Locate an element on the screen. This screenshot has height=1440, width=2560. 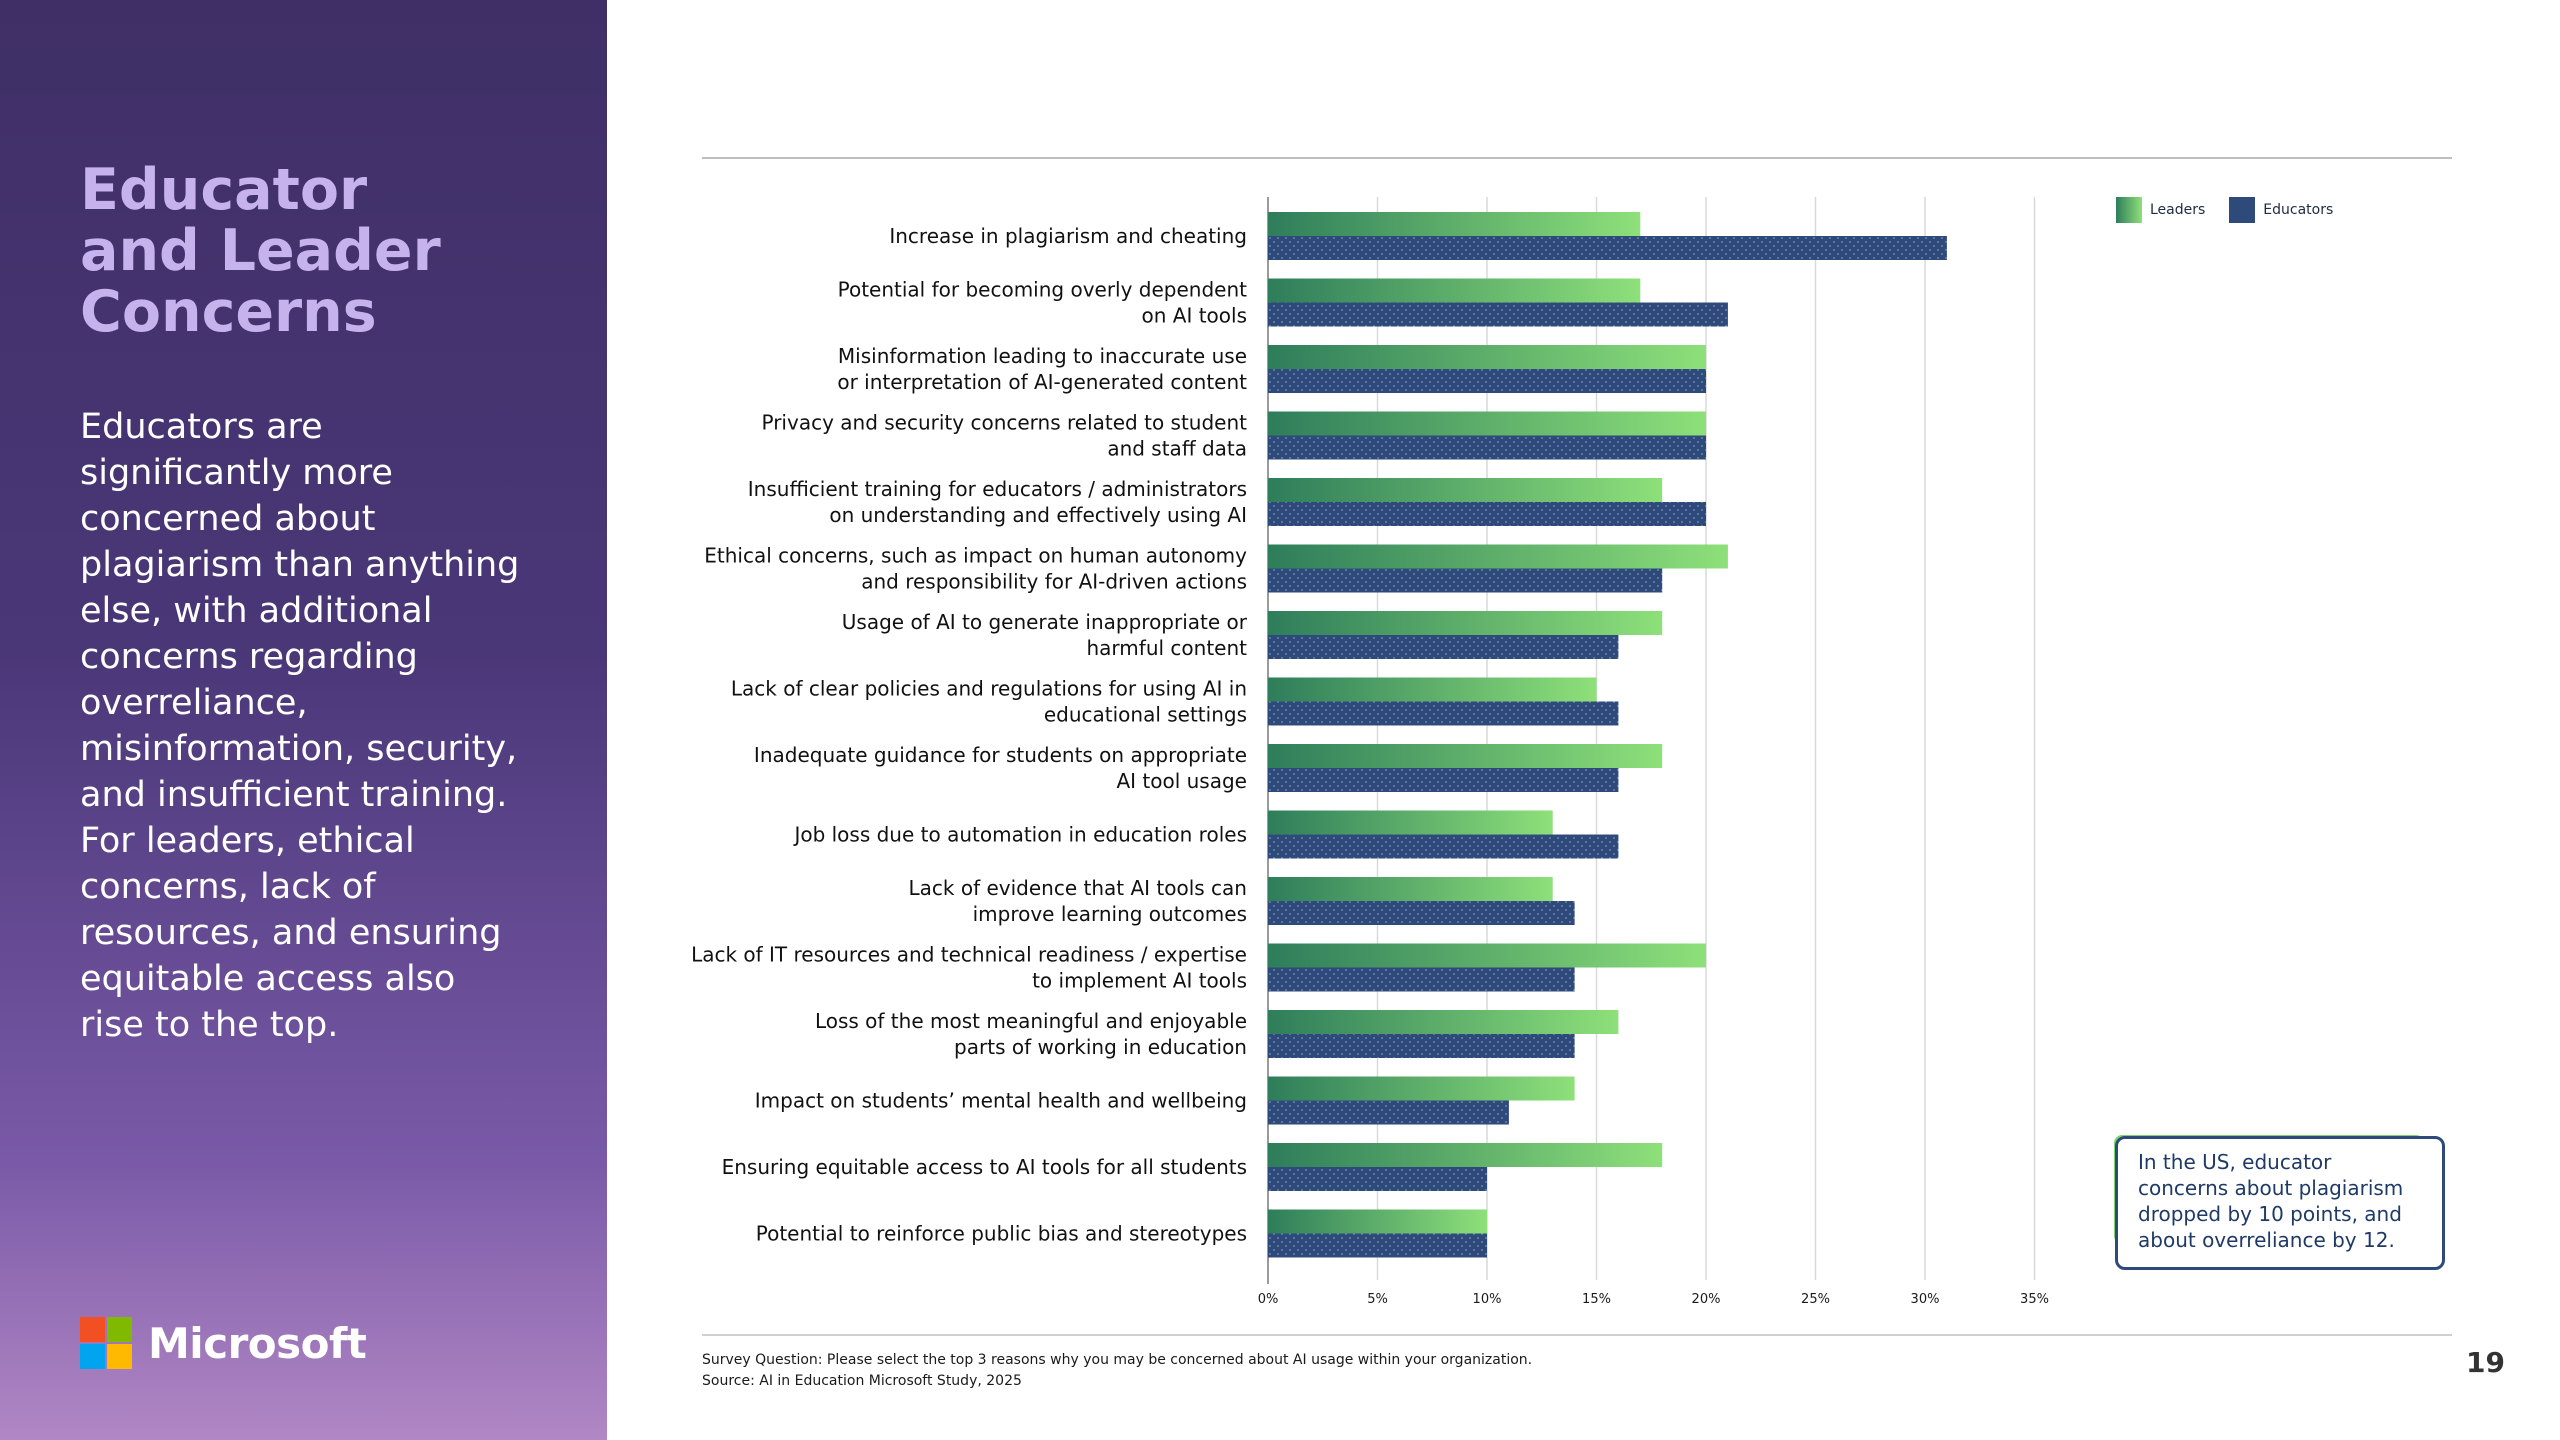
microsoft-logo: Microsoft is located at coordinates (223, 1343).